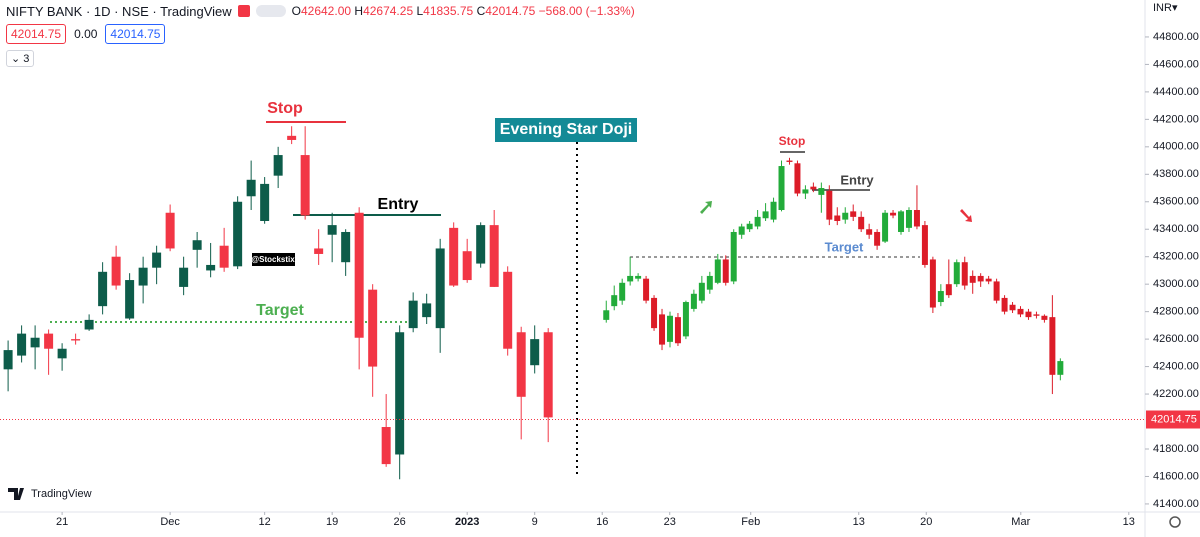  What do you see at coordinates (1176, 174) in the screenshot?
I see `y-tick-label: 43800.00` at bounding box center [1176, 174].